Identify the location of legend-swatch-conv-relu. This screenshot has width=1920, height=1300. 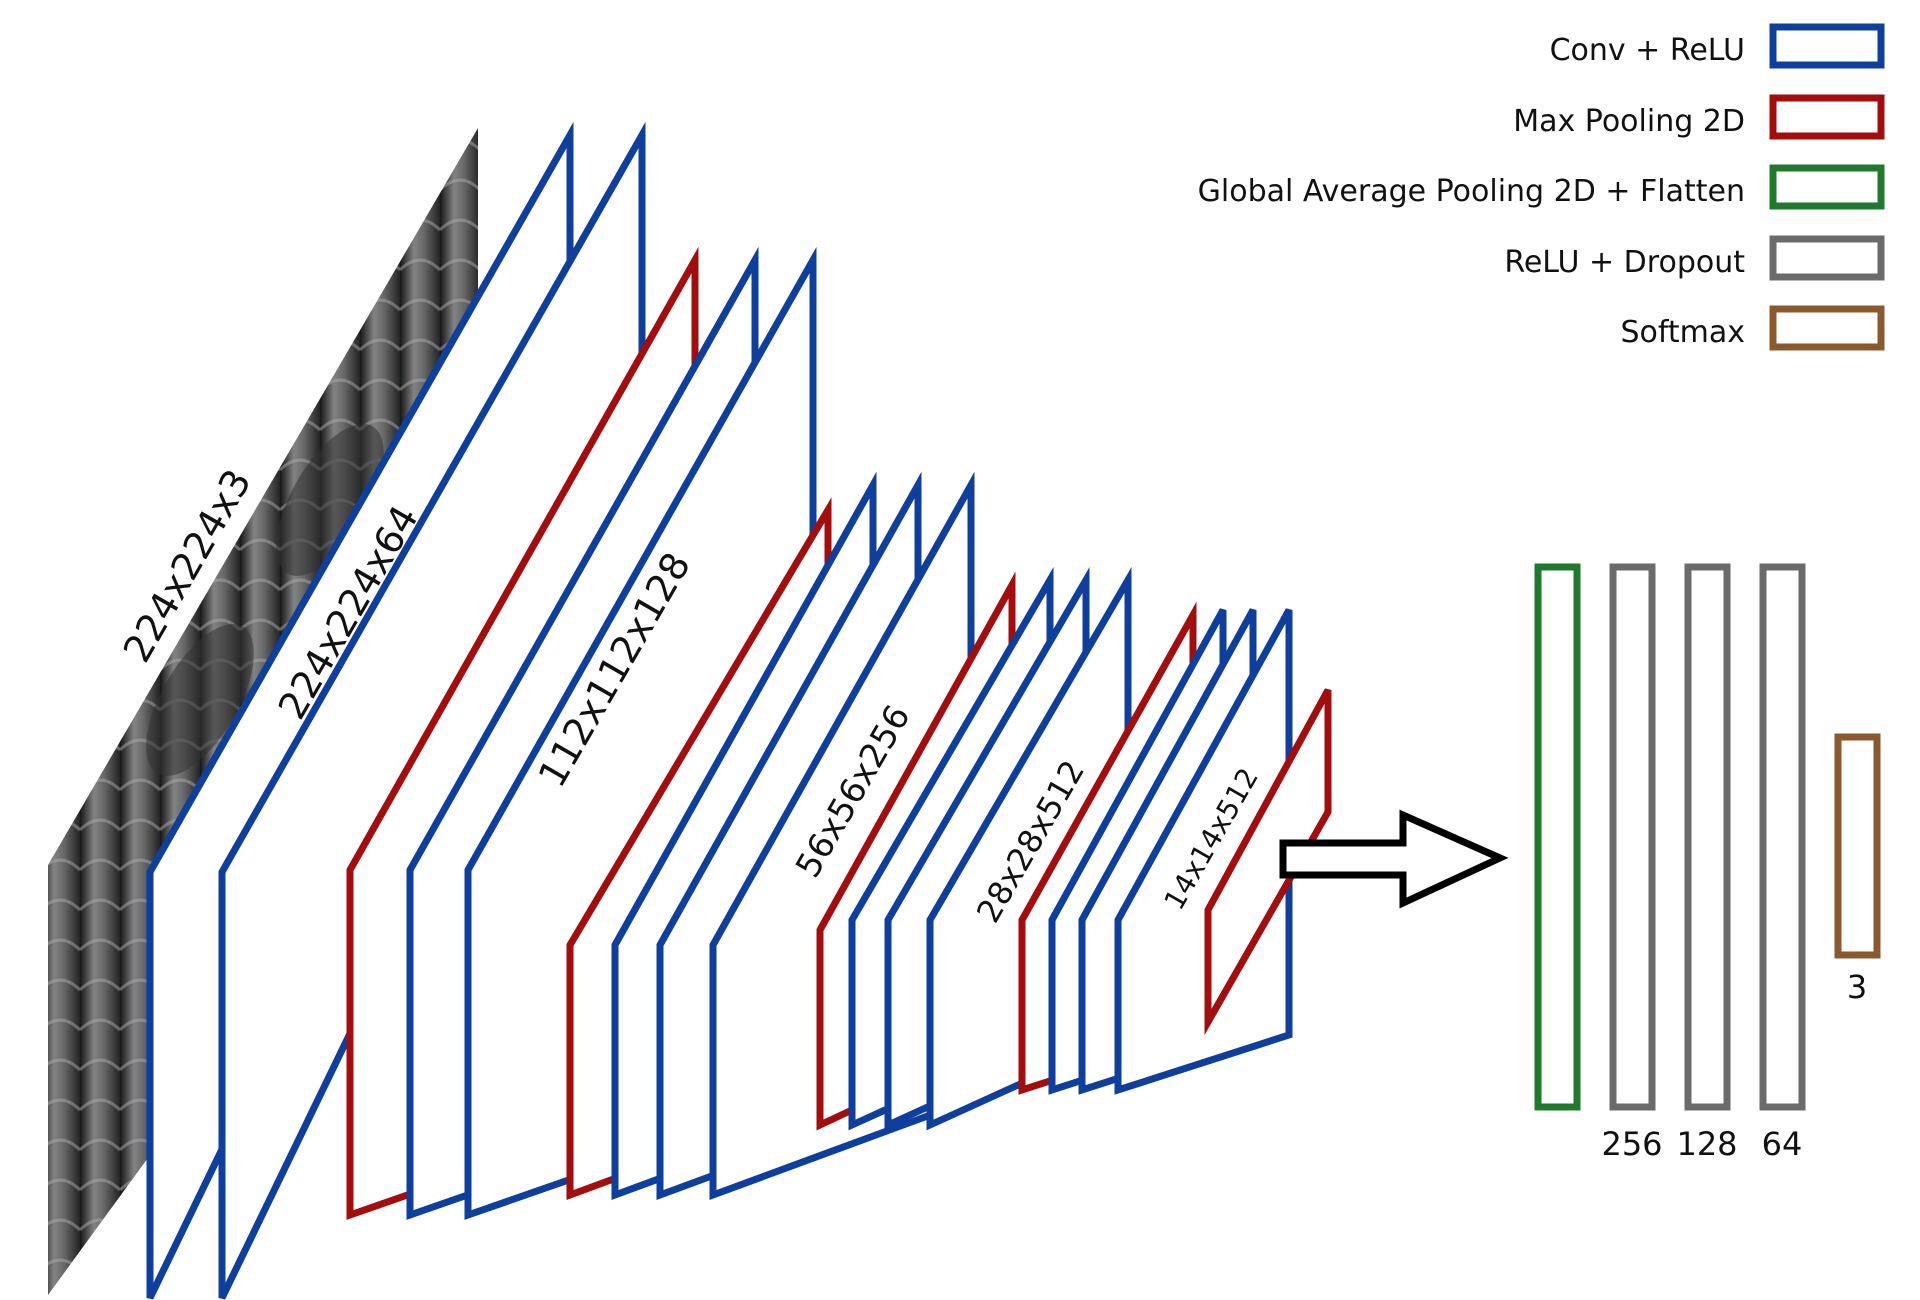
(1827, 46).